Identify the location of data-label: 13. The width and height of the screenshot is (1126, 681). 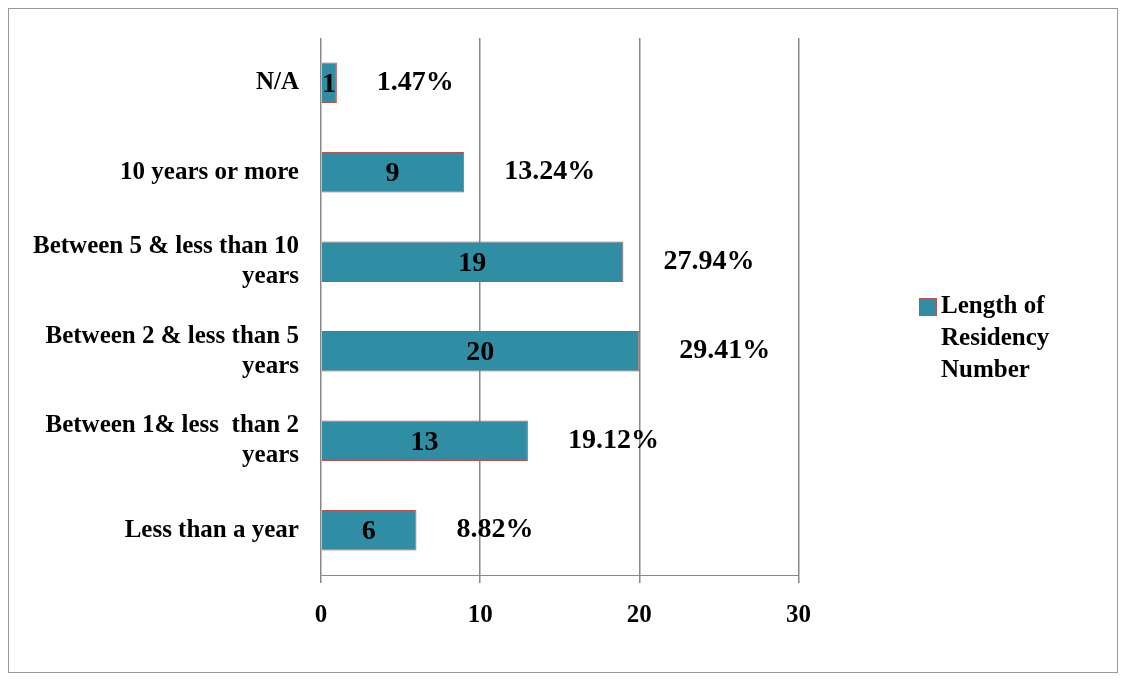
(424, 440).